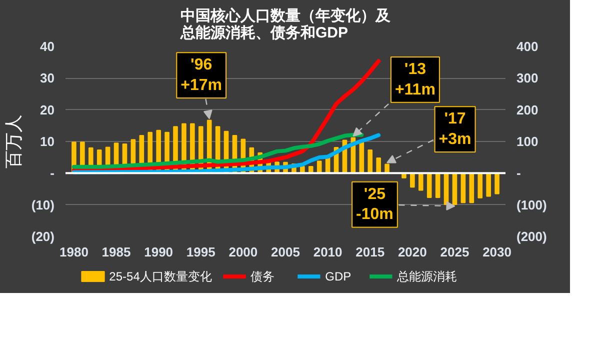  What do you see at coordinates (527, 141) in the screenshot?
I see `y2-tick-label: 100` at bounding box center [527, 141].